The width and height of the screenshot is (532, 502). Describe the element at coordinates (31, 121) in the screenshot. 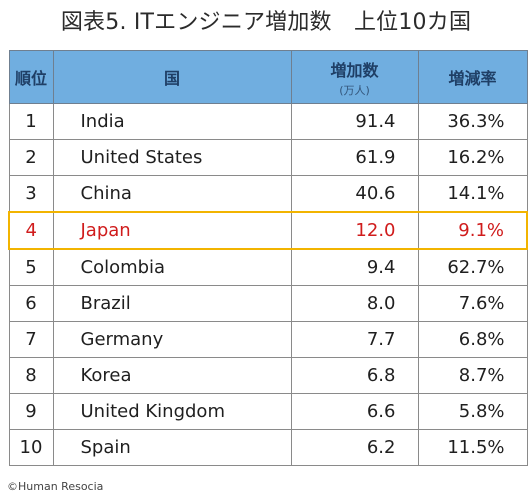

I see `rank-cell: 1` at that location.